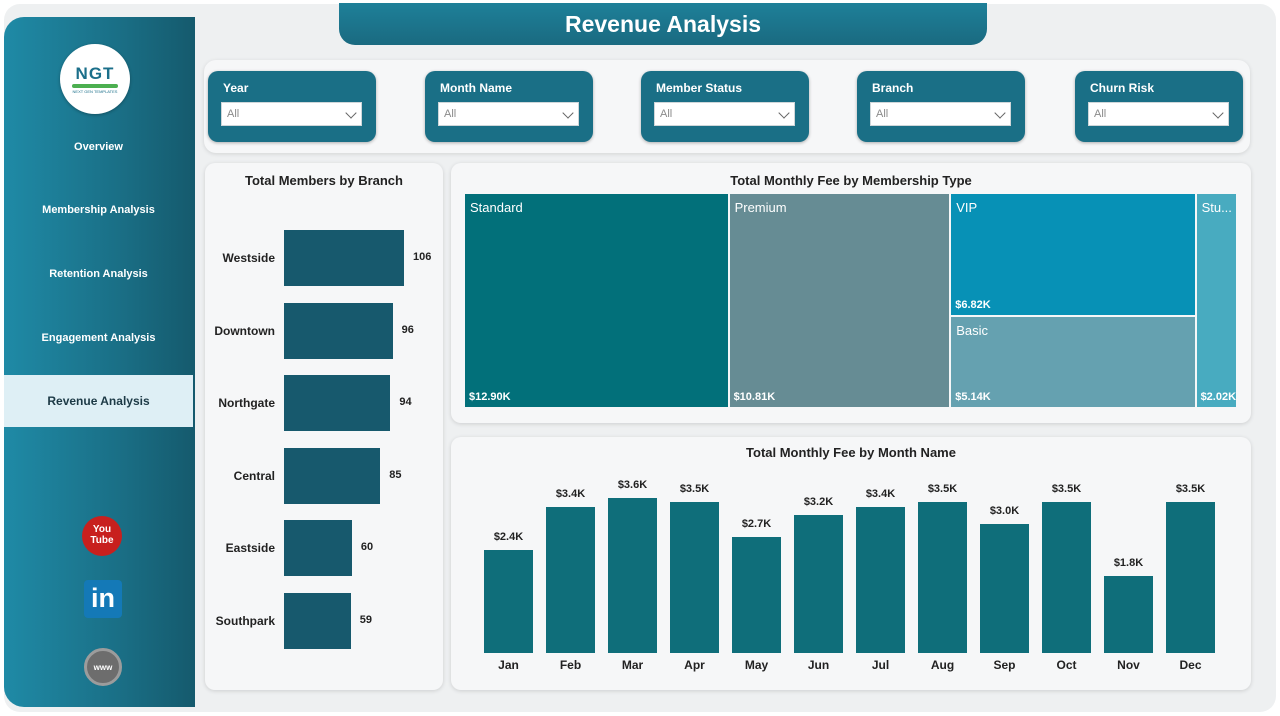 The height and width of the screenshot is (716, 1280). Describe the element at coordinates (95, 91) in the screenshot. I see `logo-subtext: NEXT GEN TEMPLATES` at that location.